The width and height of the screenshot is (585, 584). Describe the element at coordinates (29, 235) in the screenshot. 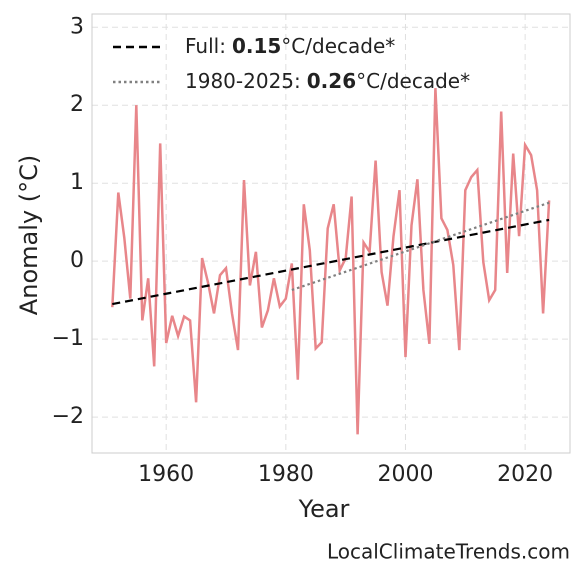

I see `y-axis-title: Anomaly (°C)` at that location.